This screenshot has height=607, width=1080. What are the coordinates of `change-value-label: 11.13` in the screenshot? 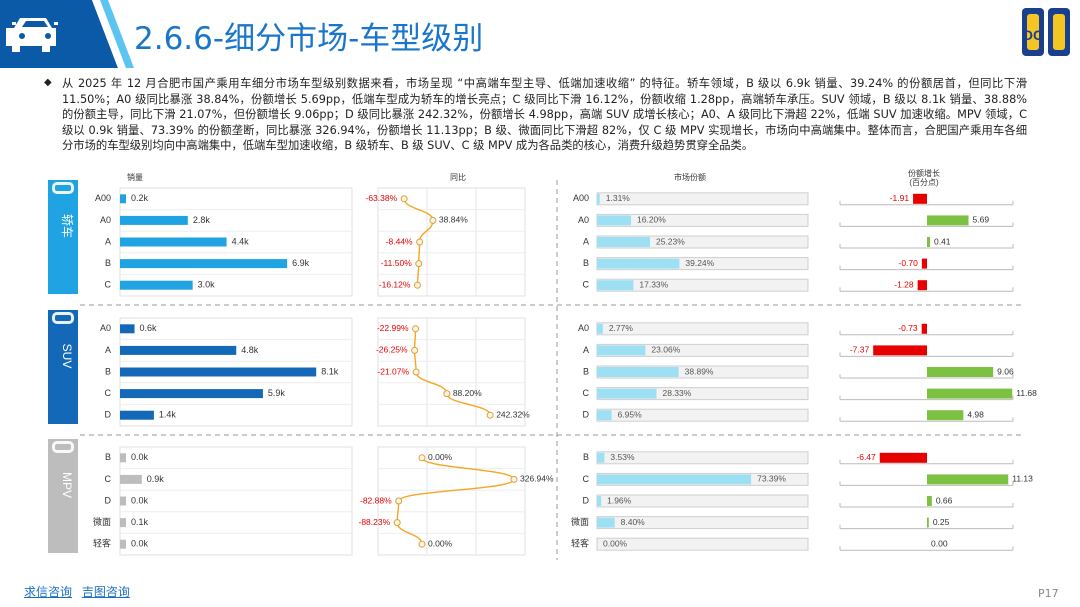 It's located at (1022, 479).